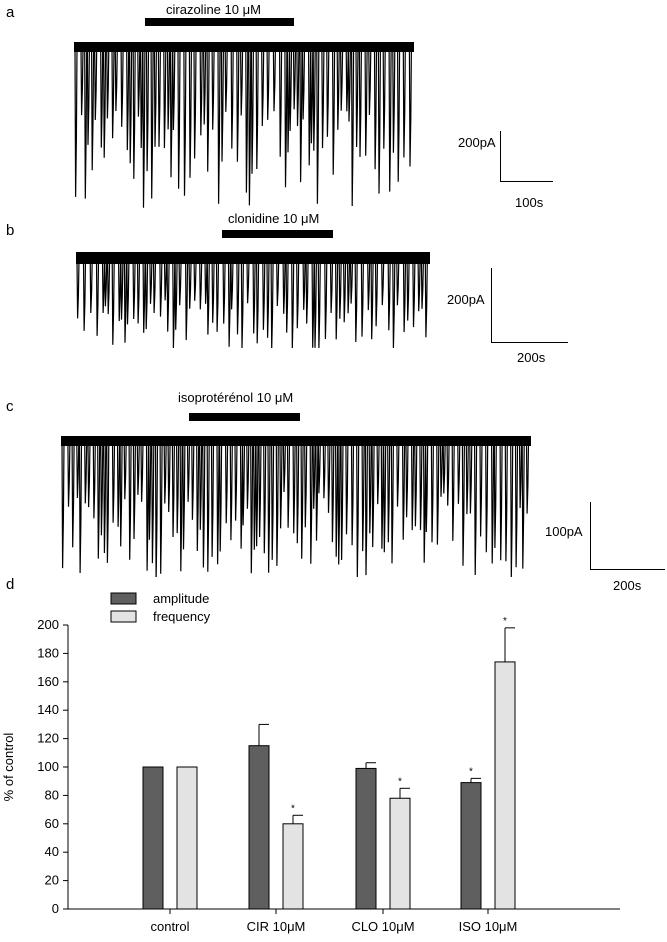 This screenshot has height=942, width=667. What do you see at coordinates (182, 616) in the screenshot?
I see `legend-label-frequency: frequency` at bounding box center [182, 616].